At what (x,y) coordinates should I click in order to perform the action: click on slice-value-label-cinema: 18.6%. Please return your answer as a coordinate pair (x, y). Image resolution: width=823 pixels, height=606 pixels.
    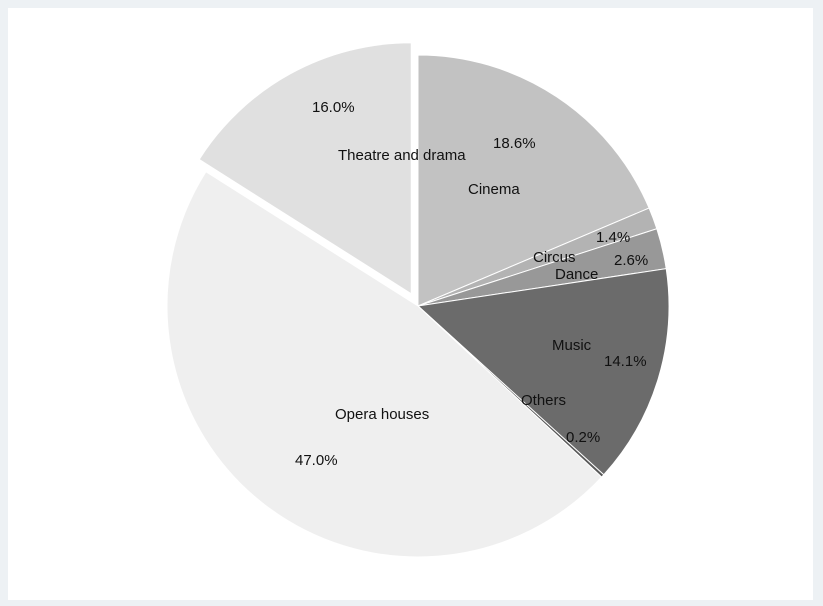
    Looking at the image, I should click on (514, 143).